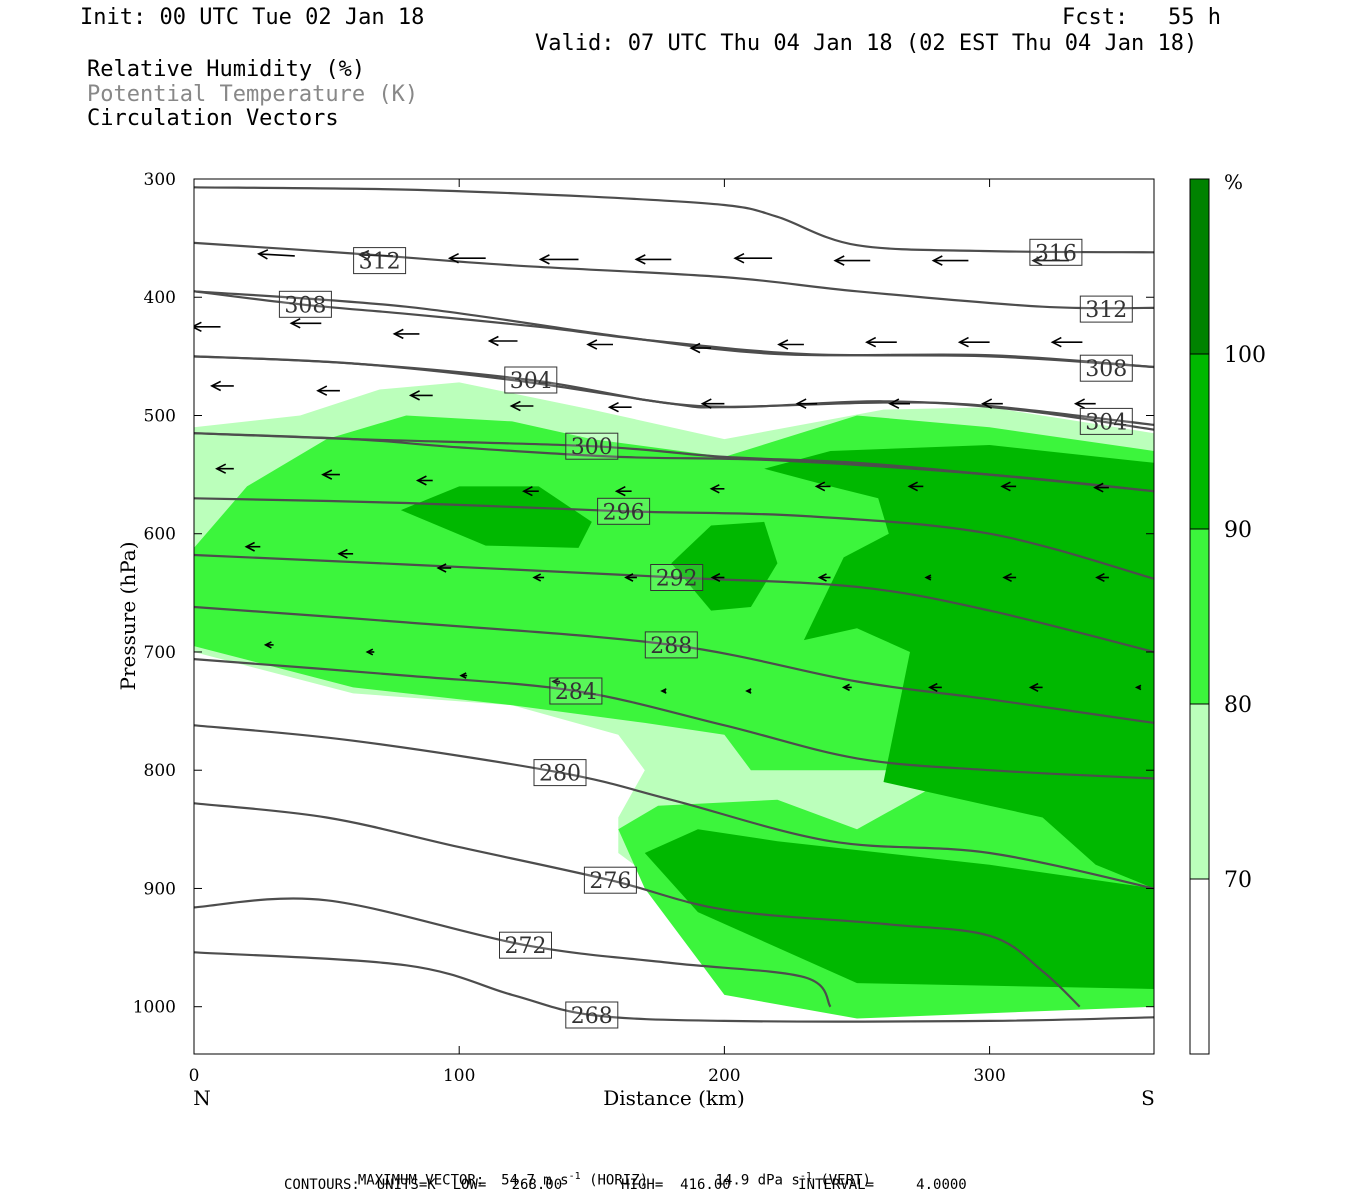 This screenshot has width=1350, height=1200. I want to click on contour-label-text: 304, so click(531, 381).